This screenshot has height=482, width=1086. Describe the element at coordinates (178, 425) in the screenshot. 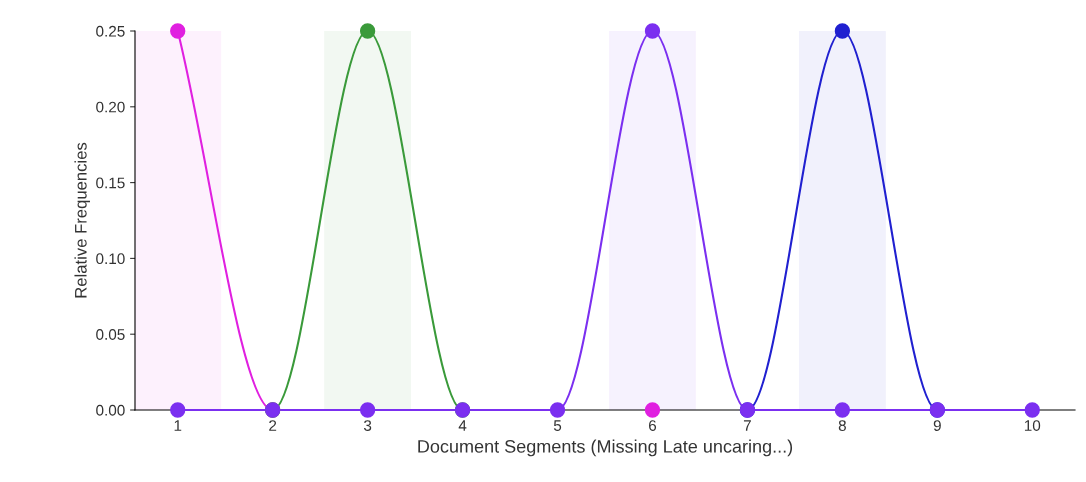

I see `x-tick-label: 1` at that location.